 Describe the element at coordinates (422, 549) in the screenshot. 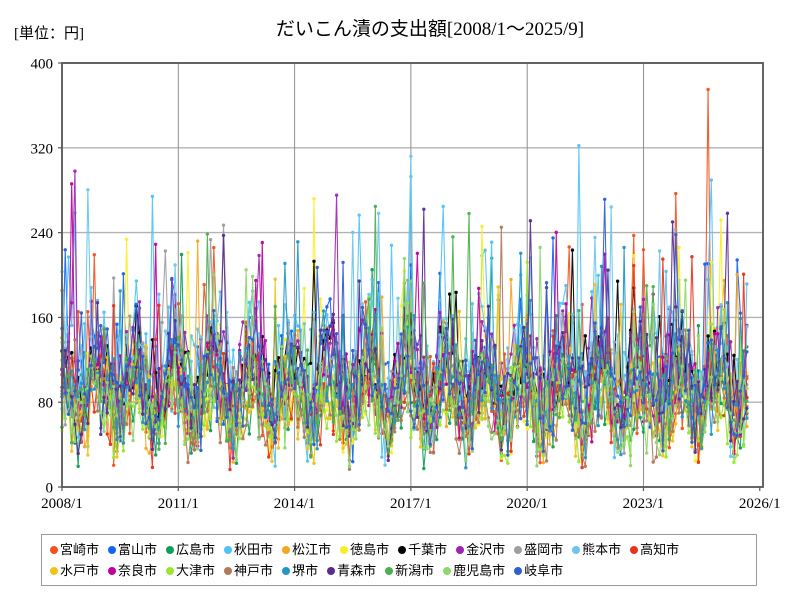

I see `legend-item-千葉市: 千葉市` at that location.